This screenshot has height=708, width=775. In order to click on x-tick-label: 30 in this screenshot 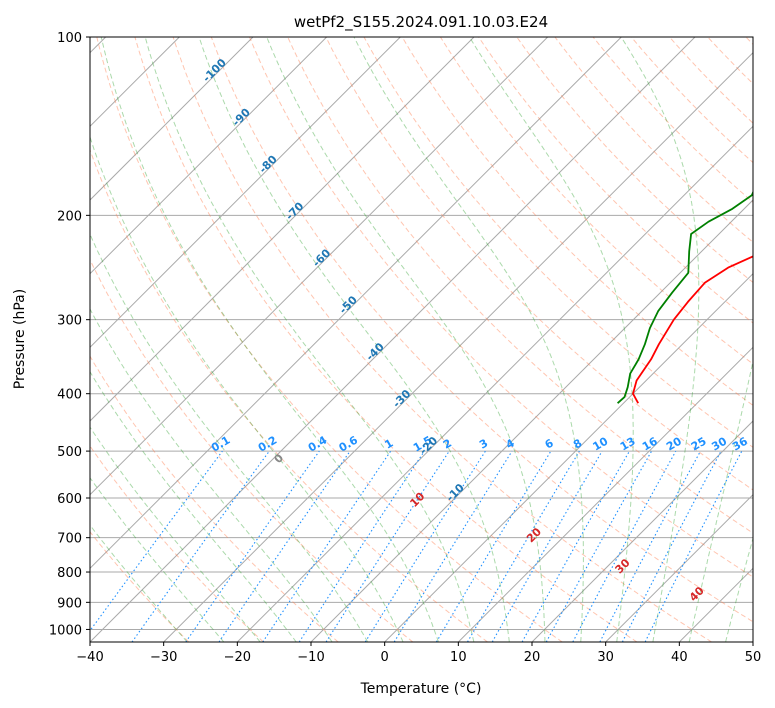, I will do `click(605, 657)`.